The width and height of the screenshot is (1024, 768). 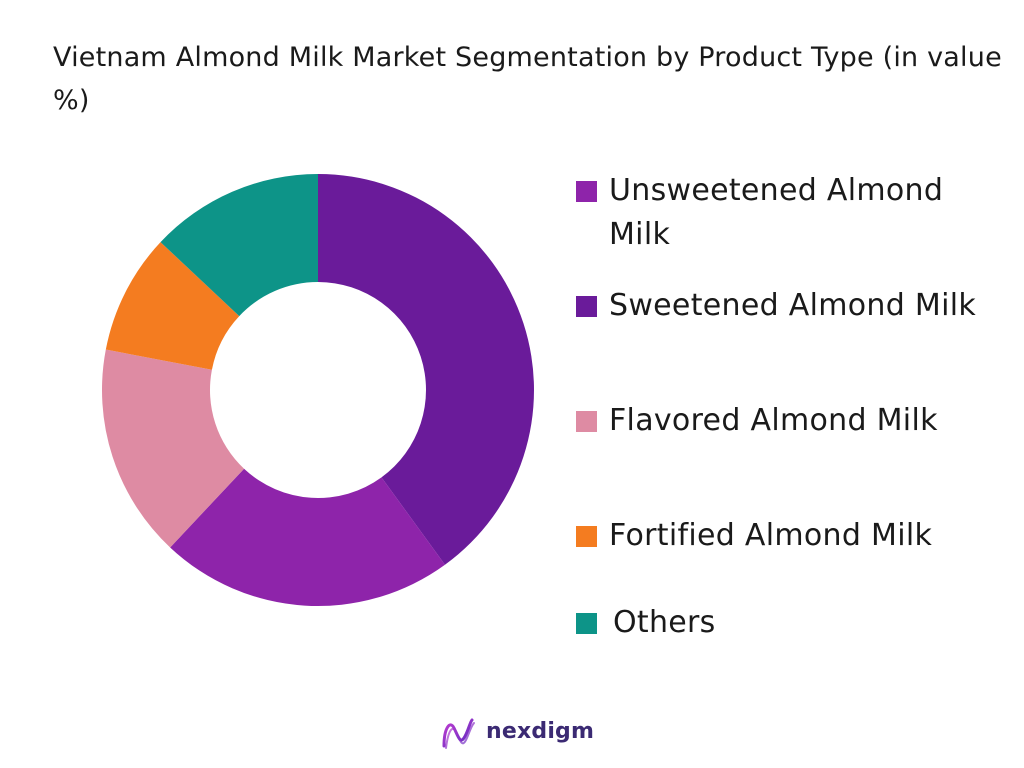 What do you see at coordinates (172, 306) in the screenshot?
I see `slice-fortified` at bounding box center [172, 306].